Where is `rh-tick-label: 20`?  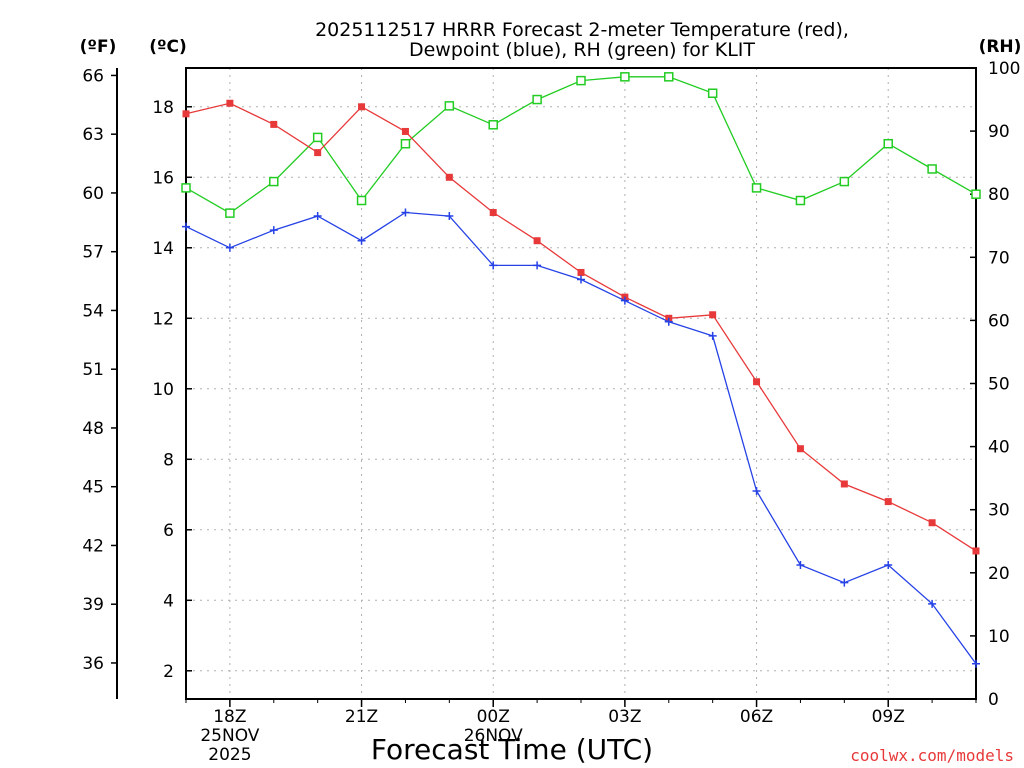 rh-tick-label: 20 is located at coordinates (999, 574).